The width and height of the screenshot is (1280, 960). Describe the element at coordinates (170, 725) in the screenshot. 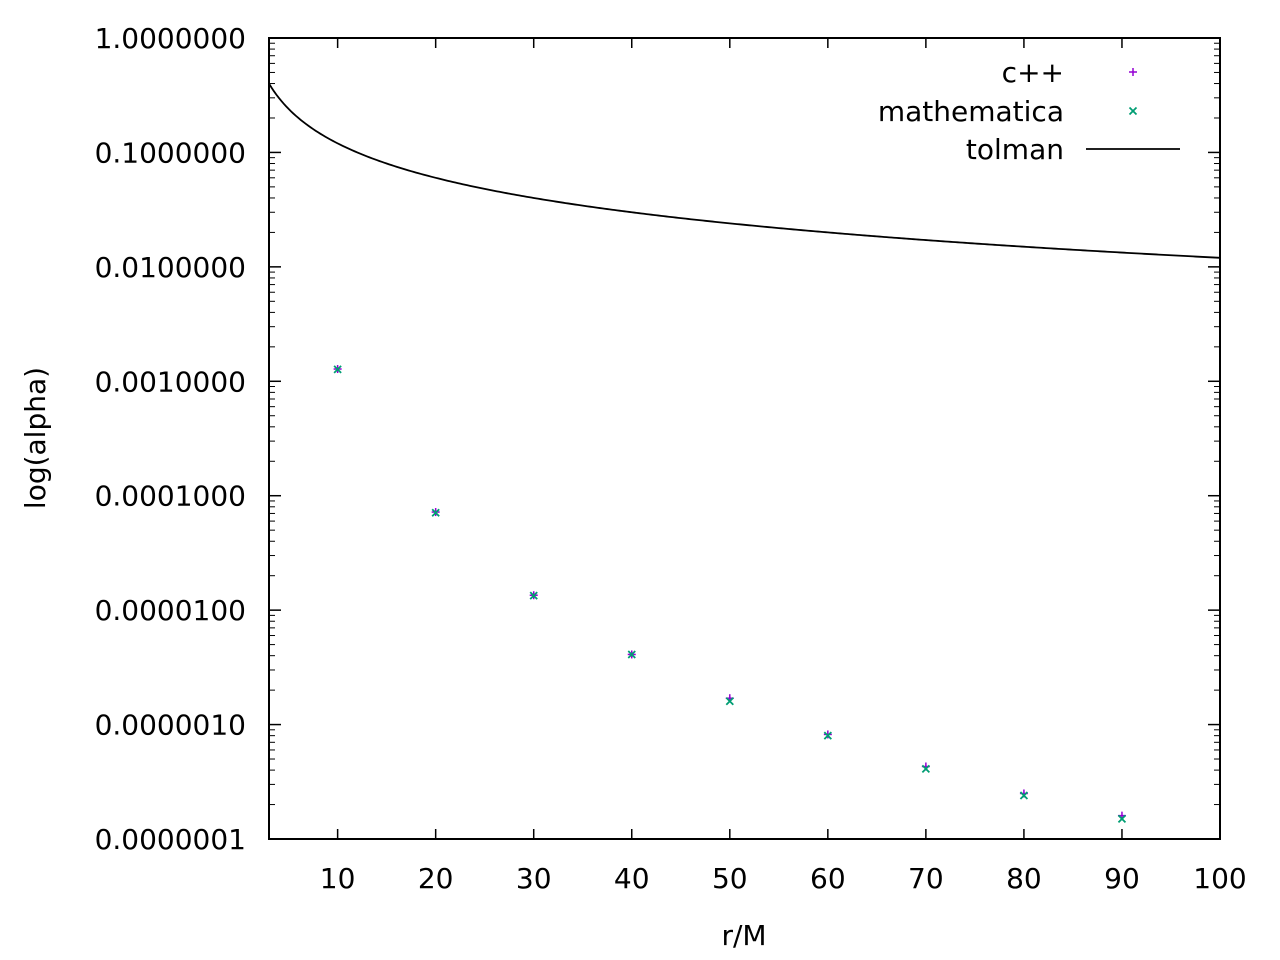

I see `y-tick-label: 0.0000010` at that location.